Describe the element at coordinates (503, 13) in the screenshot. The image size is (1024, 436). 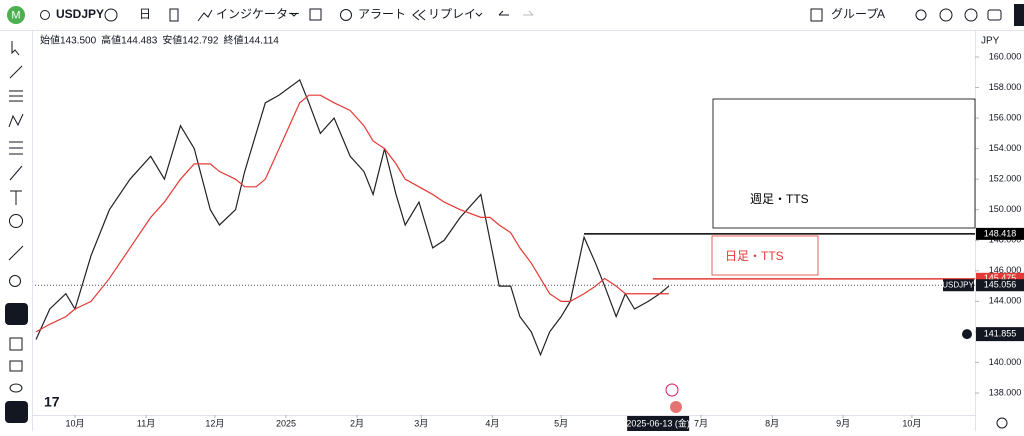
I see `undo` at that location.